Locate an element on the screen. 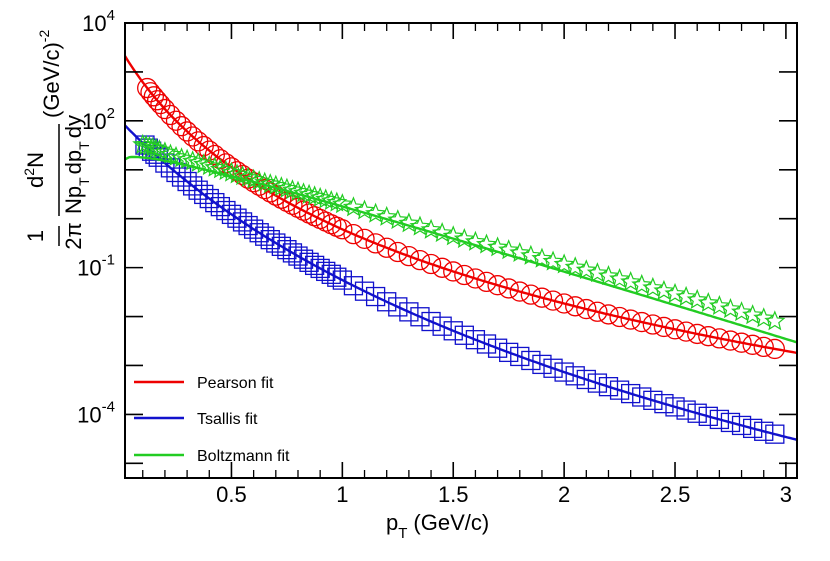 This screenshot has height=561, width=830. y-tick-label: 10⁻¹ is located at coordinates (96, 266).